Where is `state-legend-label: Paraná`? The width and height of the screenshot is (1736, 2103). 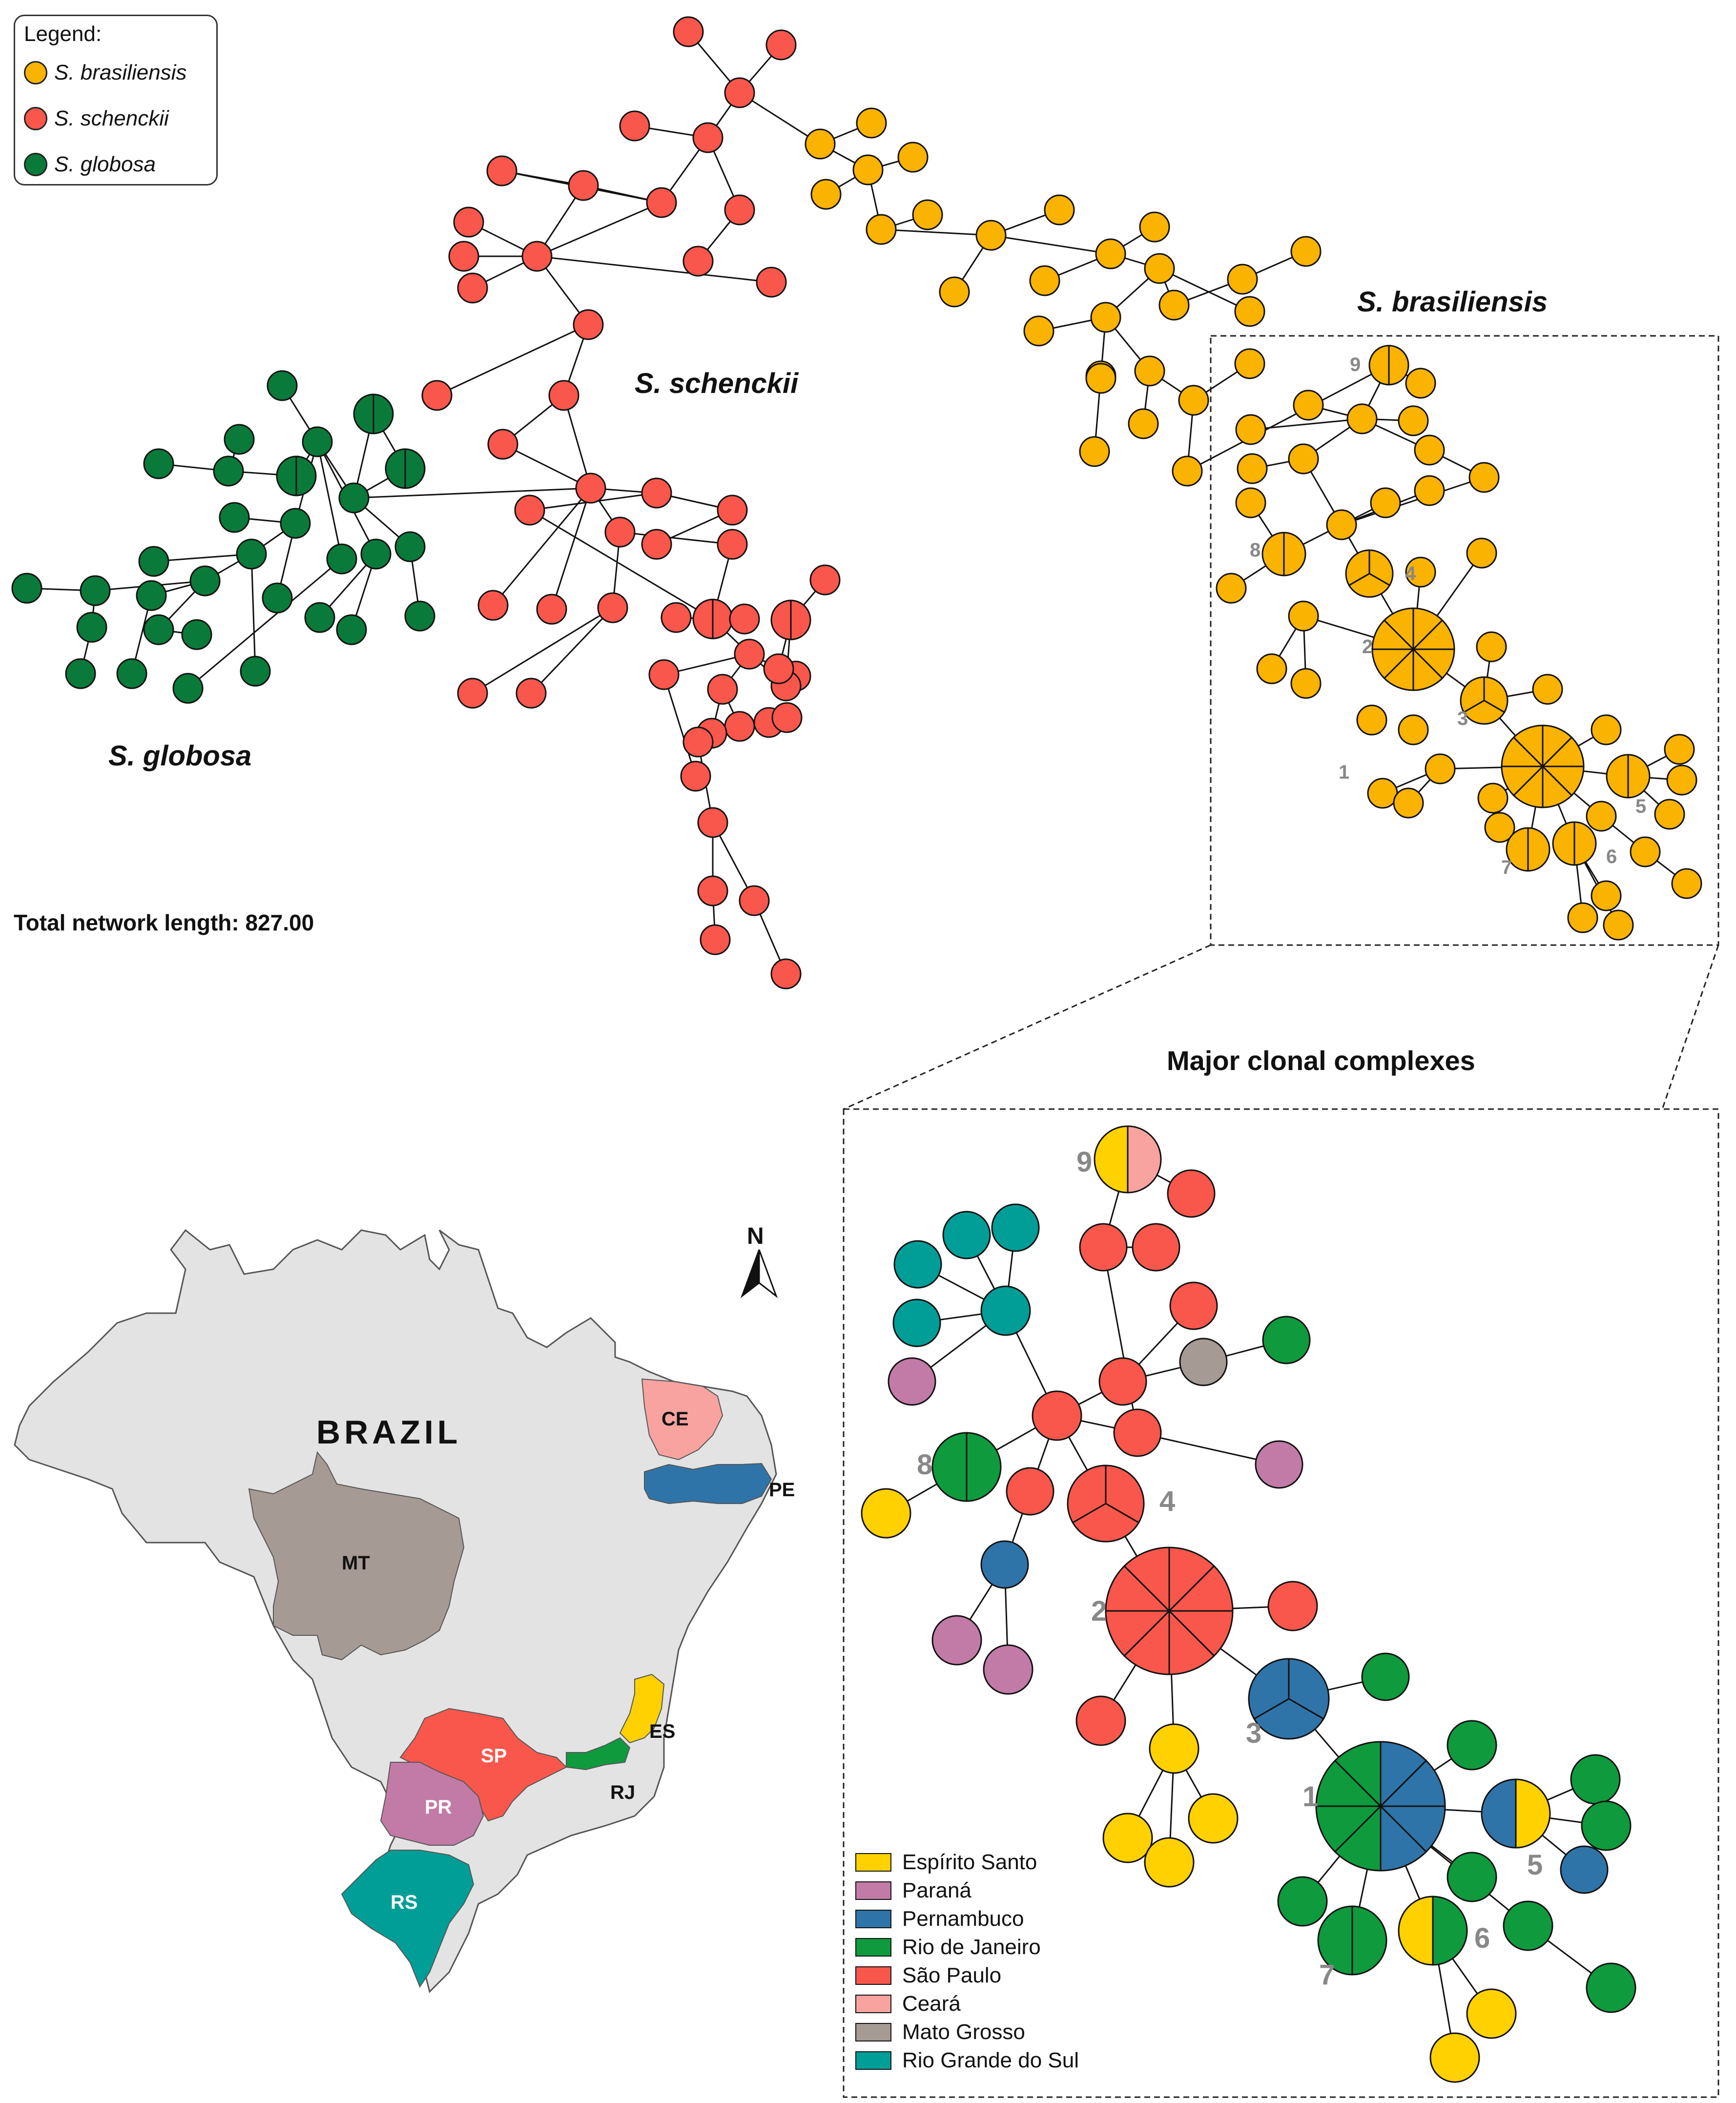 state-legend-label: Paraná is located at coordinates (936, 1890).